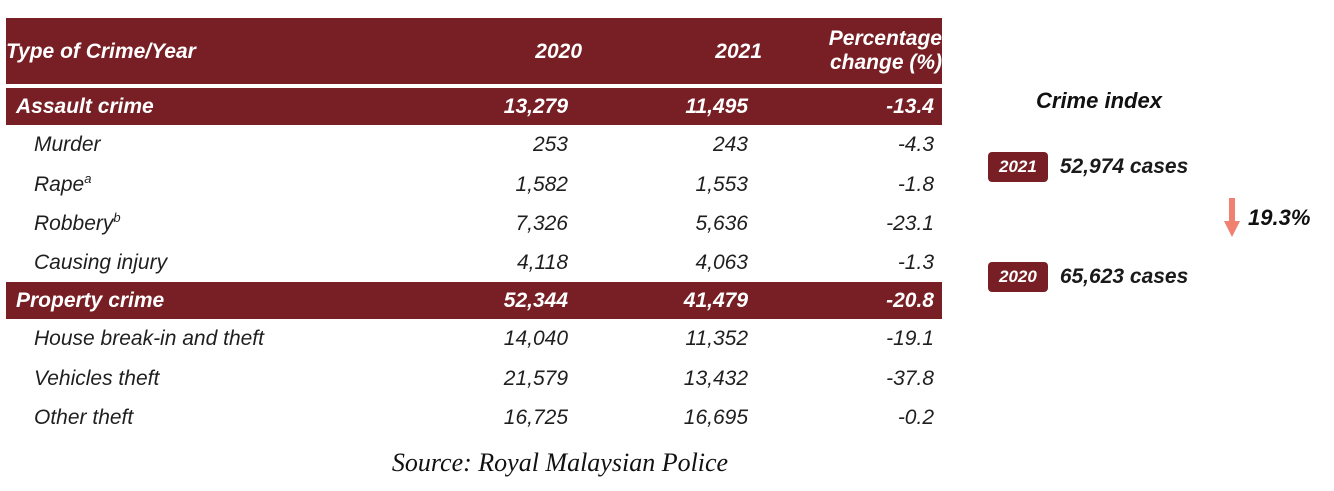  Describe the element at coordinates (730, 145) in the screenshot. I see `value-2021: 243` at that location.